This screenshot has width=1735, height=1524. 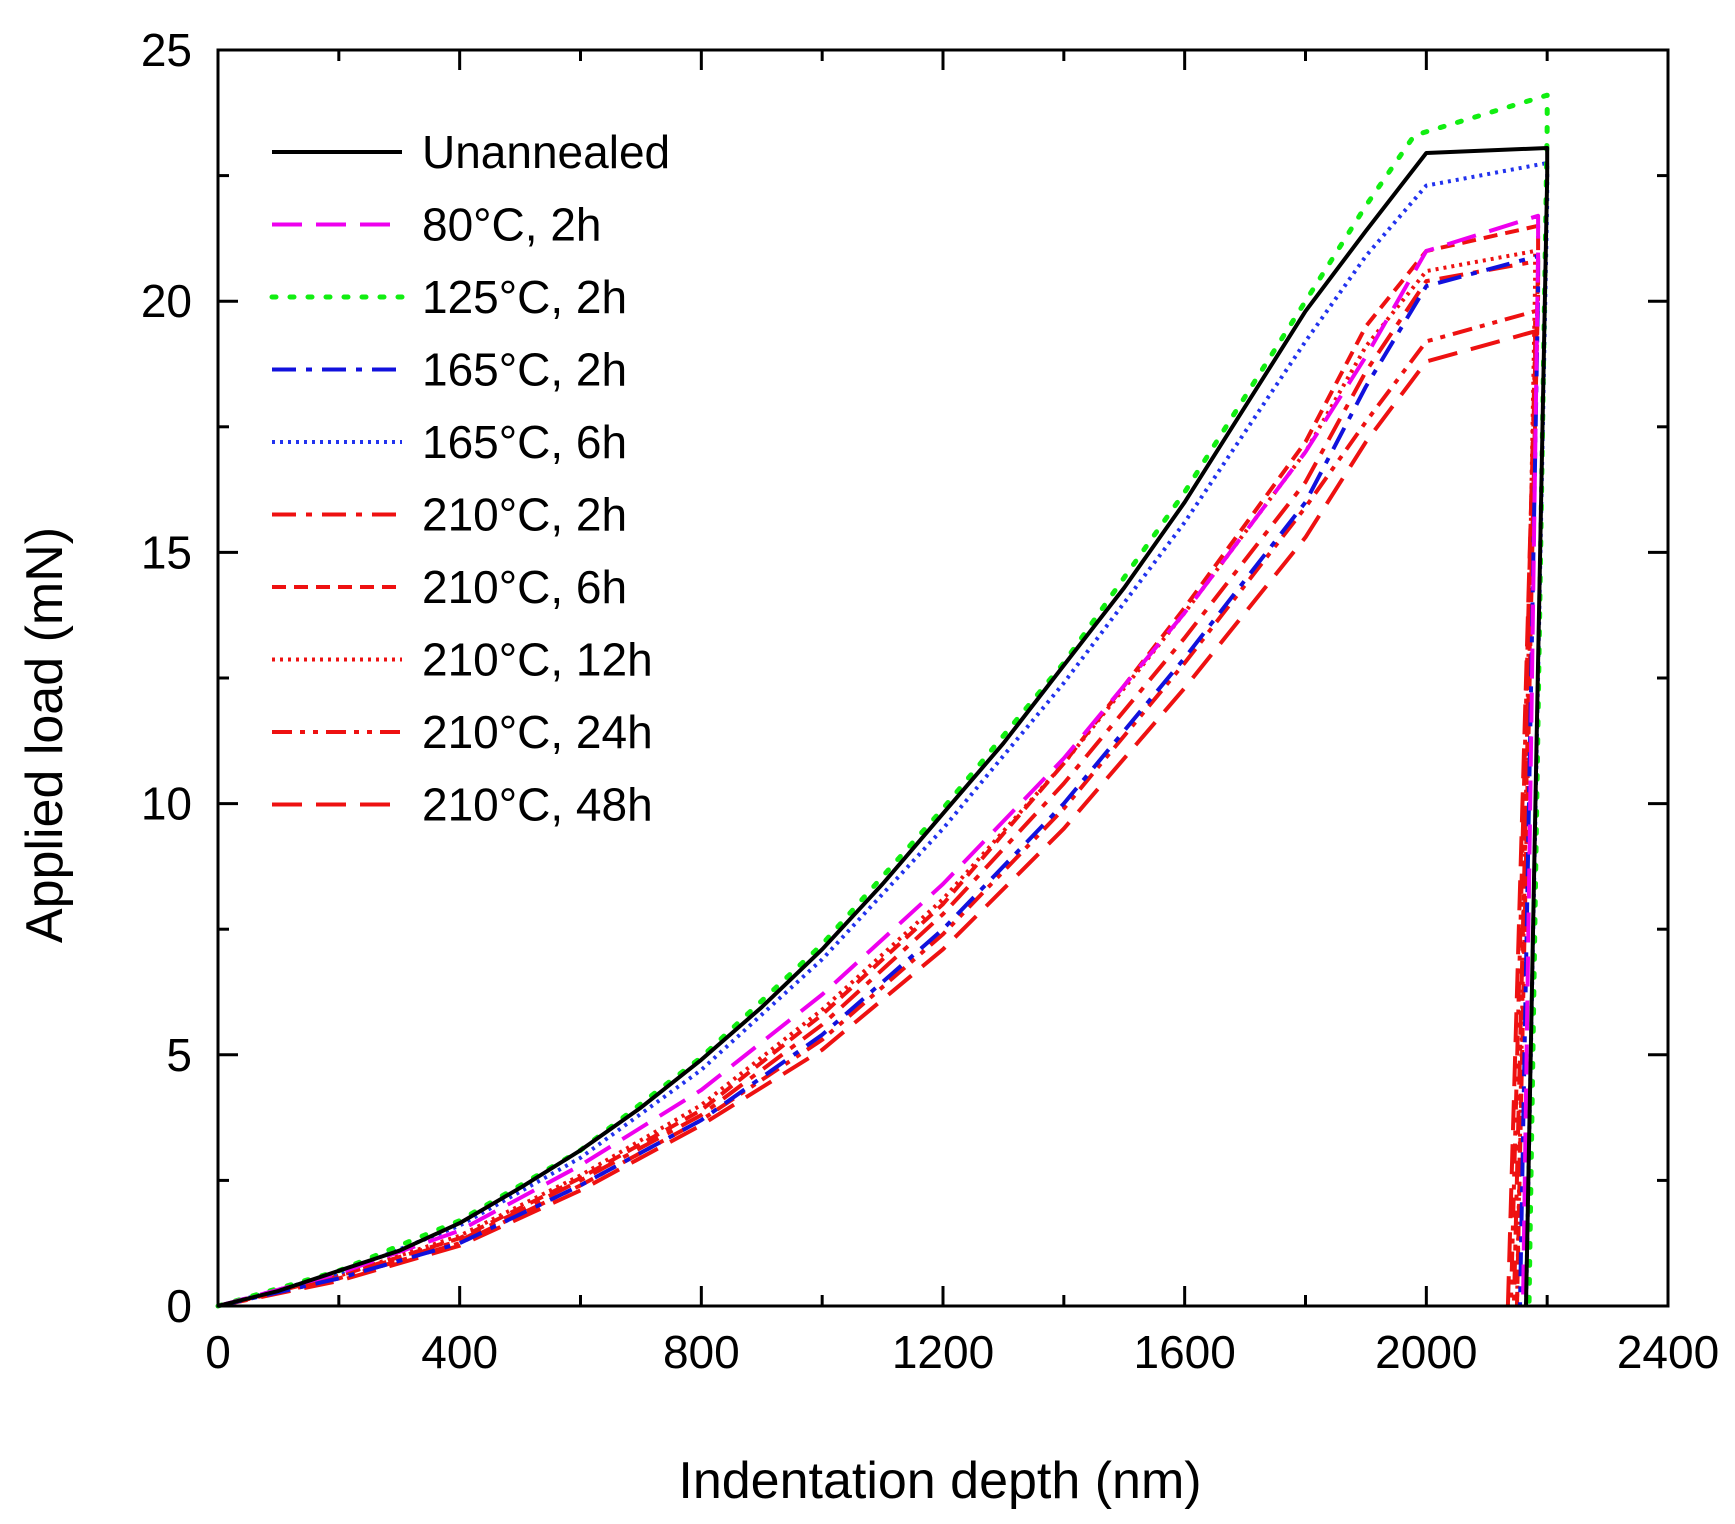 What do you see at coordinates (524, 370) in the screenshot?
I see `legend-label: 165°C, 2h` at bounding box center [524, 370].